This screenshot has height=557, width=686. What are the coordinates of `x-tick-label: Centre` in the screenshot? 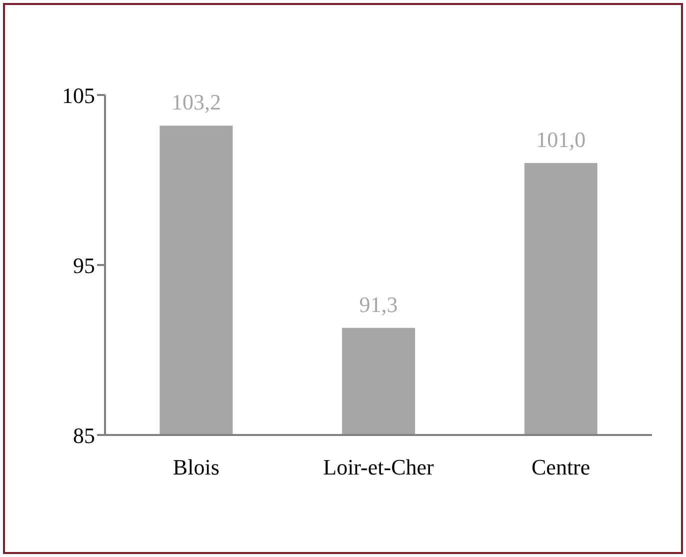 It's located at (561, 467).